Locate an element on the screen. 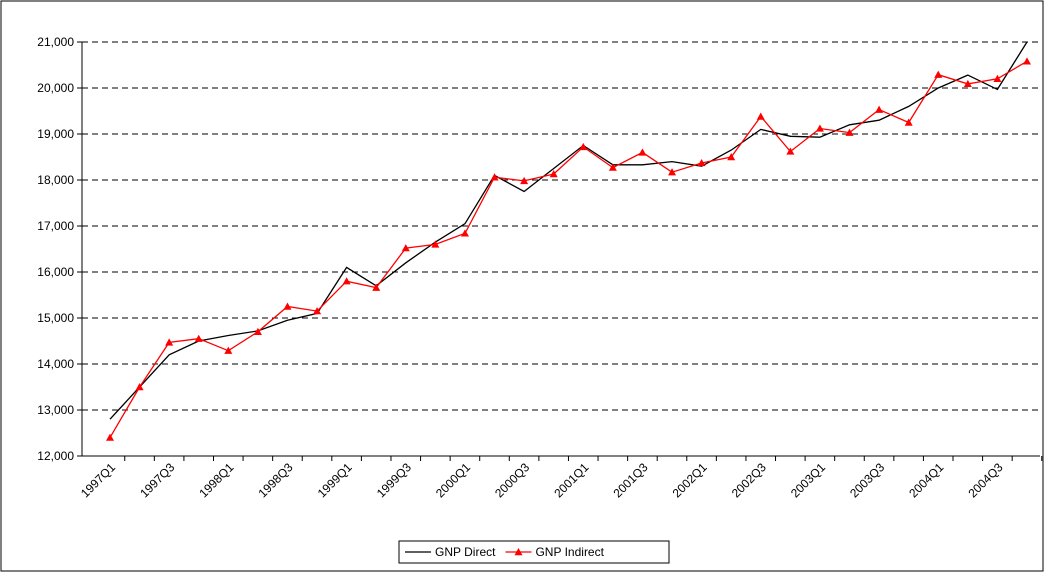  legend-marker is located at coordinates (518, 552).